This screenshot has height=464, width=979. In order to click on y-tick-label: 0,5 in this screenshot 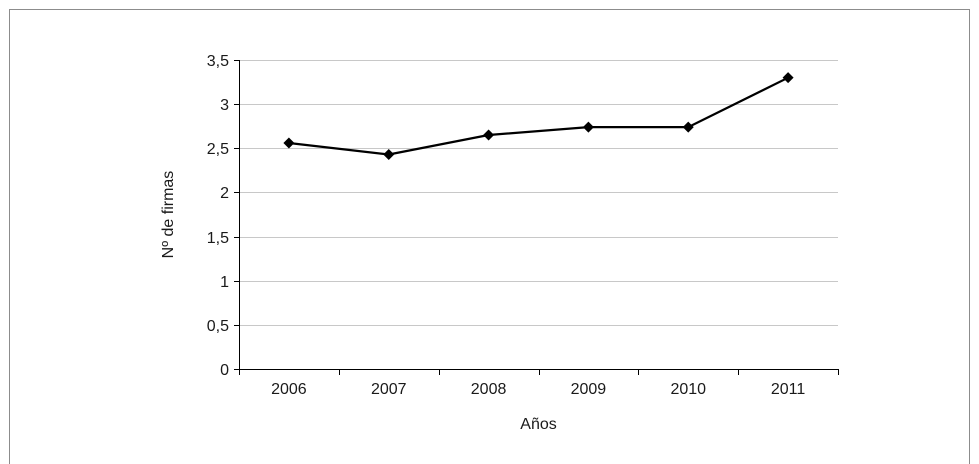, I will do `click(218, 326)`.